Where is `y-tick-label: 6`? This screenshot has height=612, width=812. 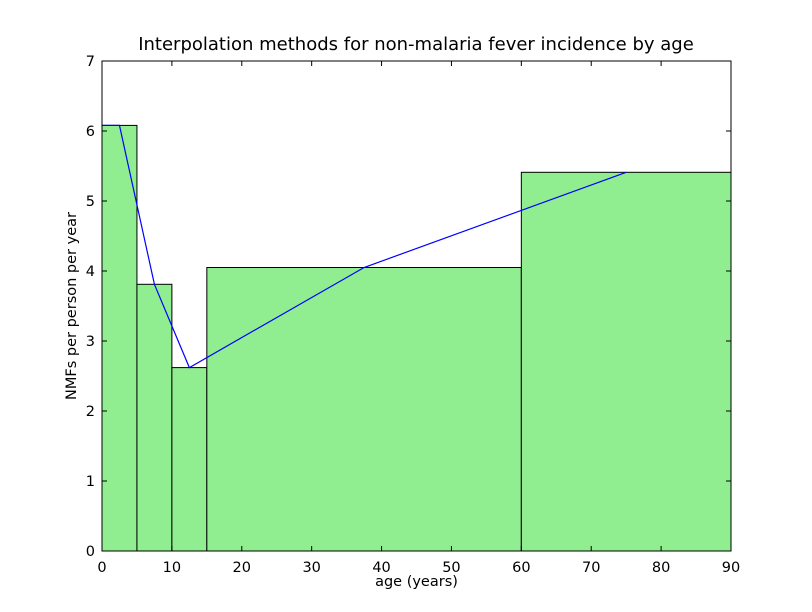
y-tick-label: 6 is located at coordinates (90, 132).